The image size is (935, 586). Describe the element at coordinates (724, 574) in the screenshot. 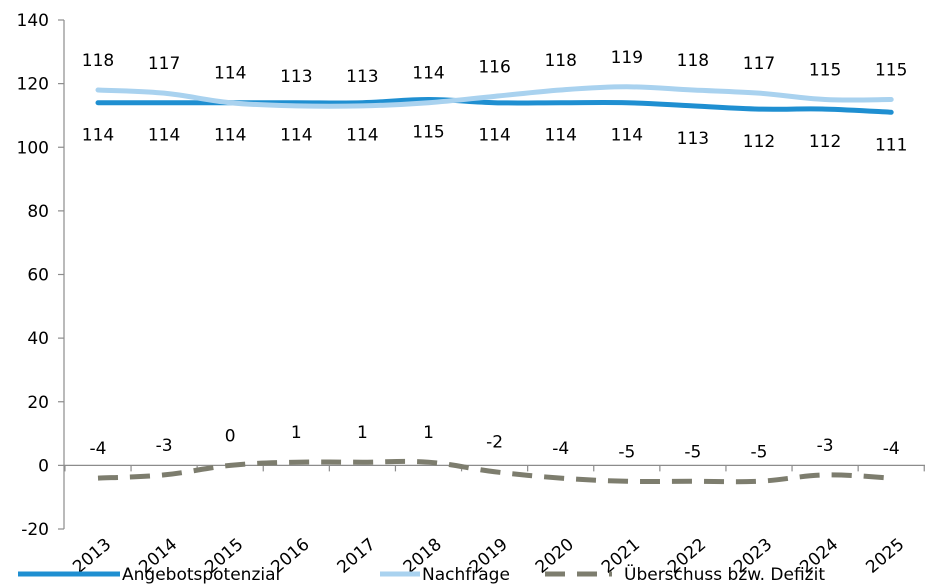

I see `legend-label-2: Überschuss bzw. Defizit` at that location.